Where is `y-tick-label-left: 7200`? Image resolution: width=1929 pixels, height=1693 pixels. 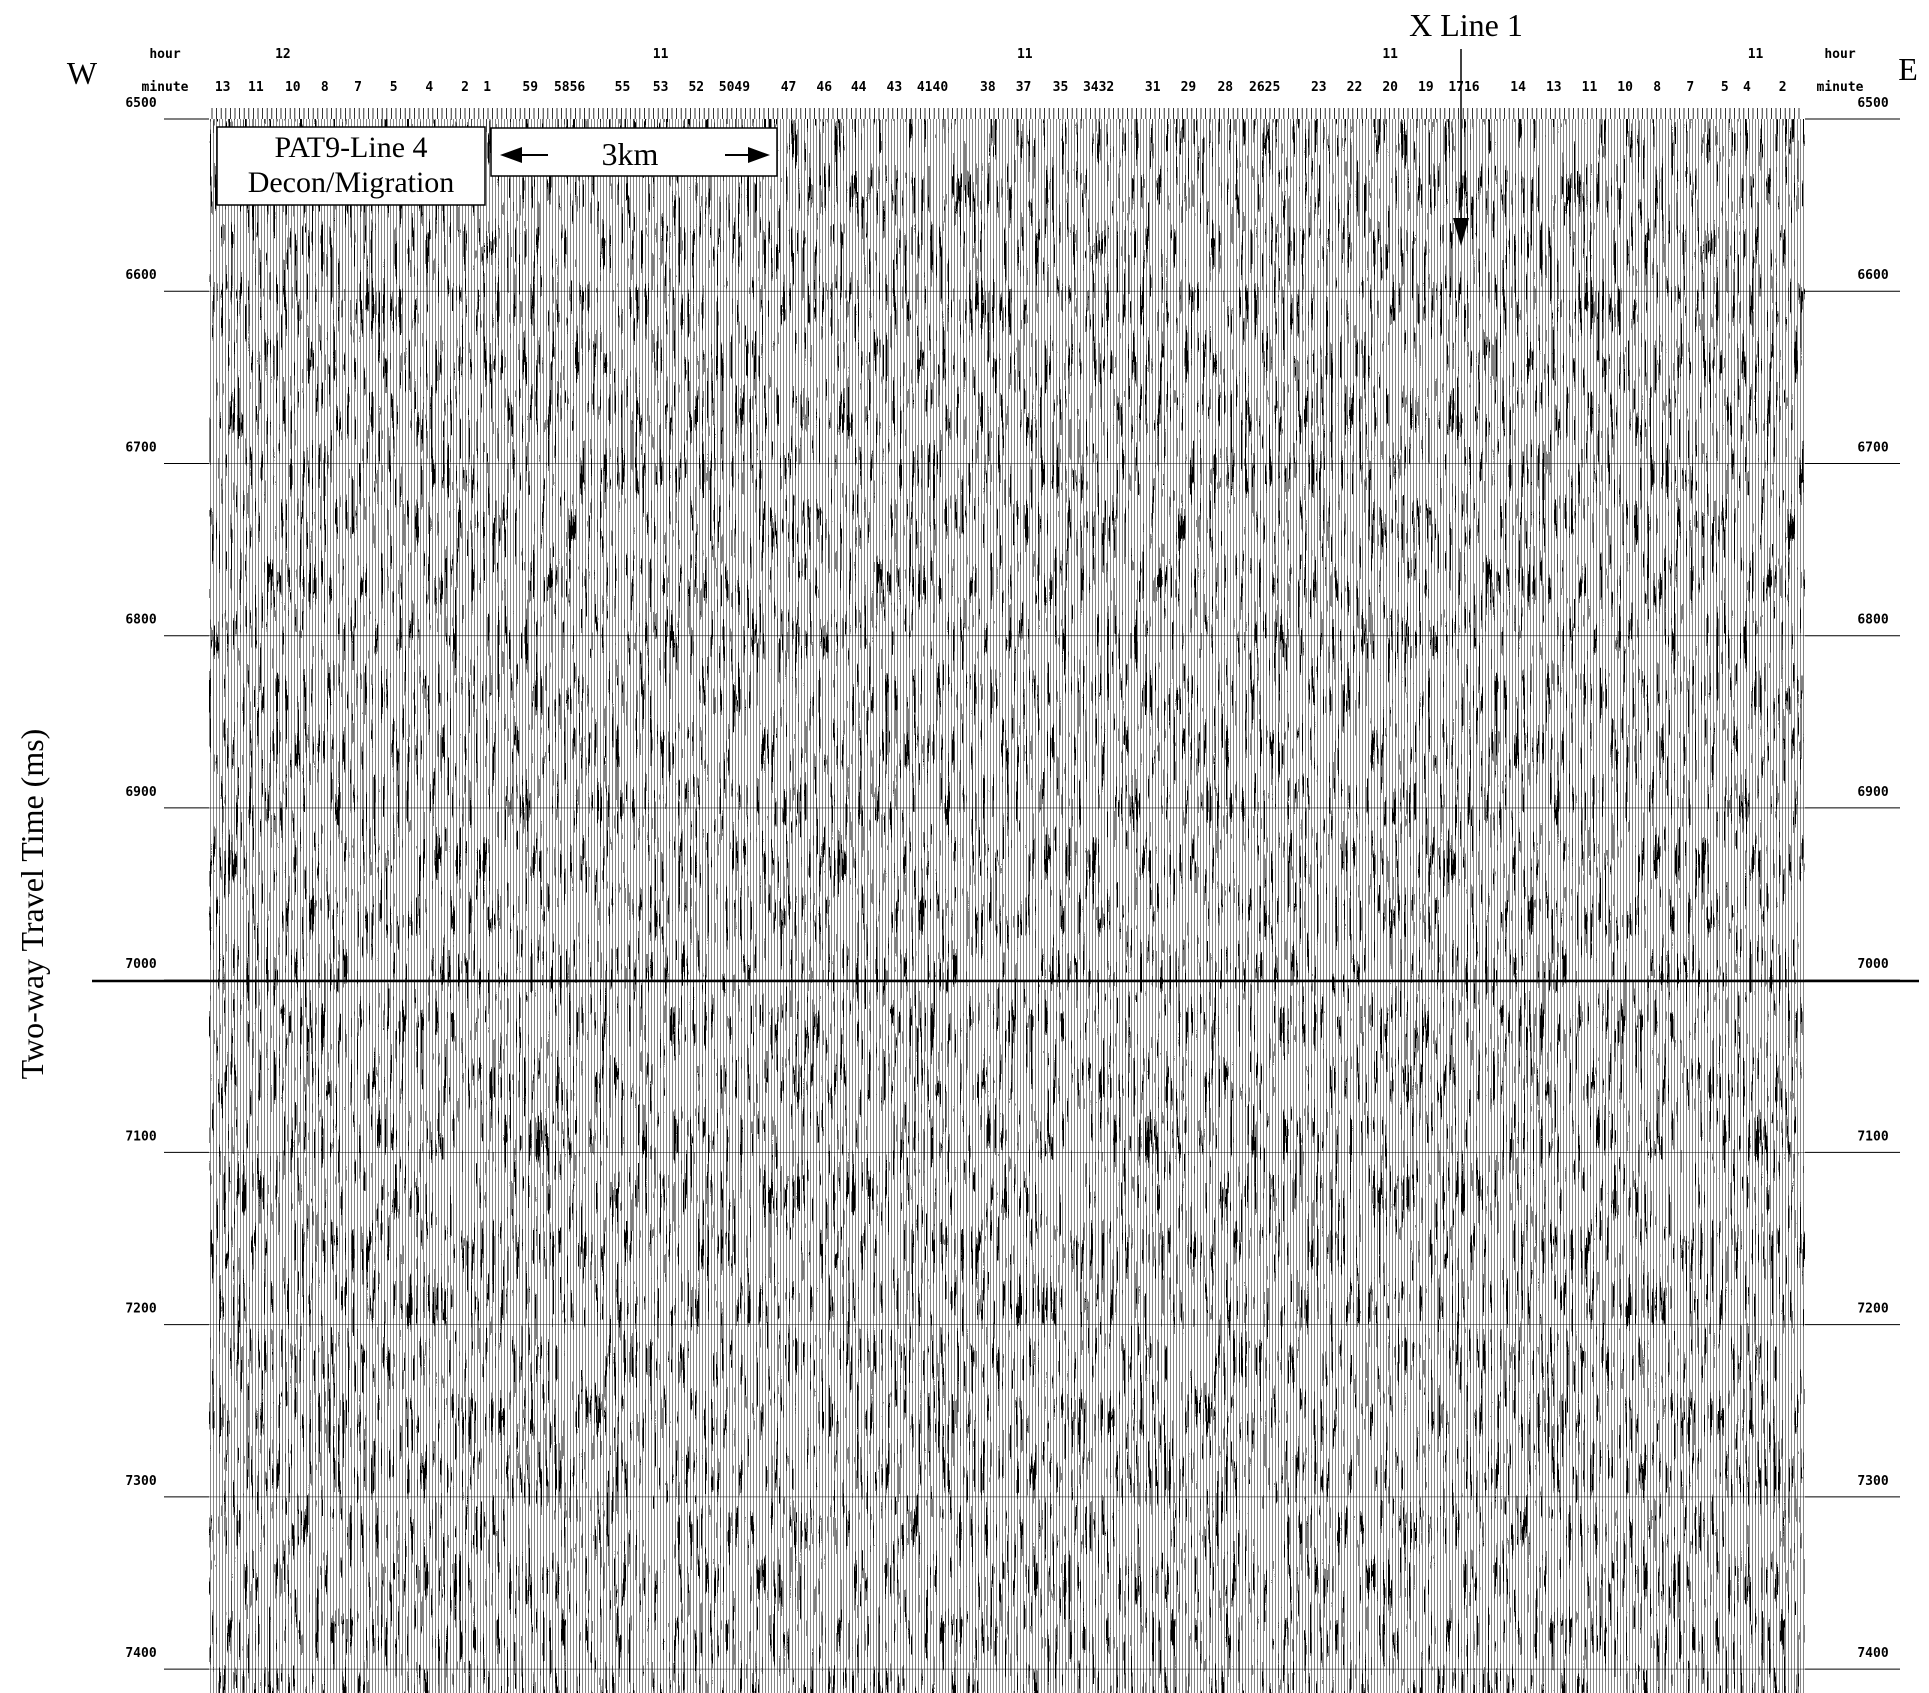 y-tick-label-left: 7200 is located at coordinates (140, 1309).